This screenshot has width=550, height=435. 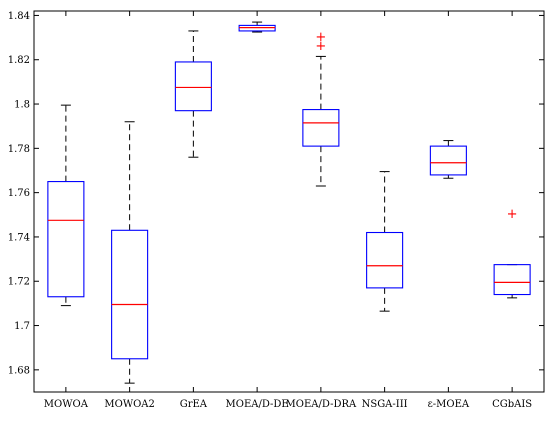 I want to click on x-tick-label: ε-MOEA, so click(x=449, y=404).